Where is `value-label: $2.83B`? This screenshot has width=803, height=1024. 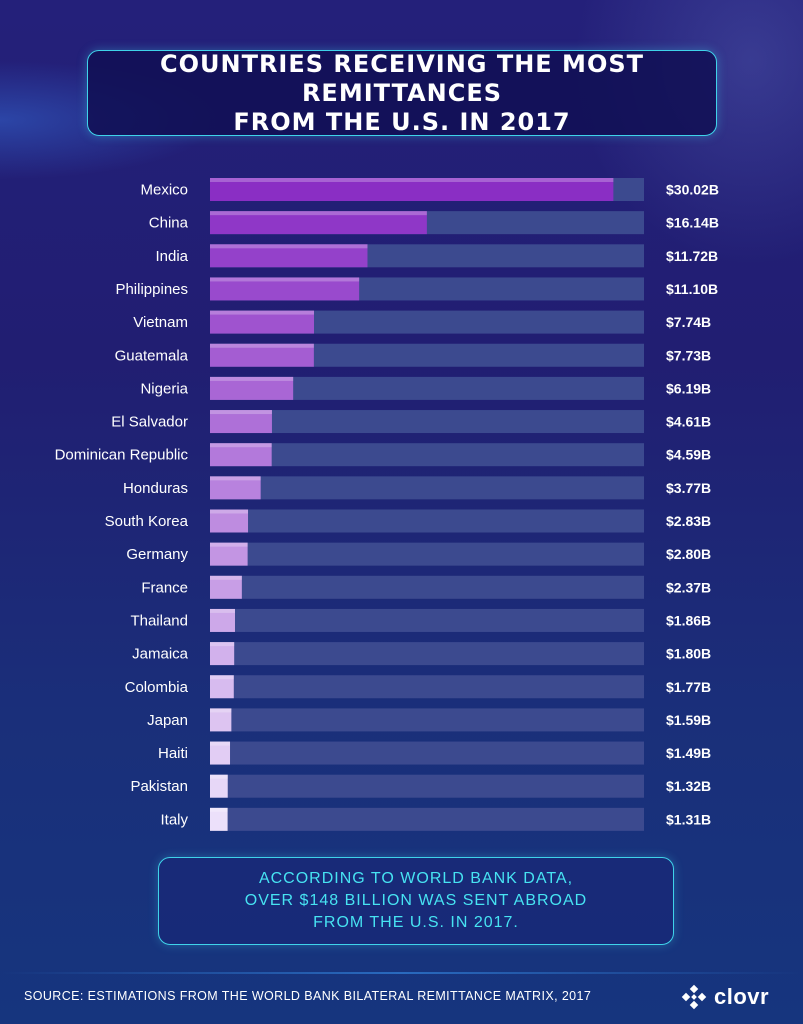 value-label: $2.83B is located at coordinates (688, 521).